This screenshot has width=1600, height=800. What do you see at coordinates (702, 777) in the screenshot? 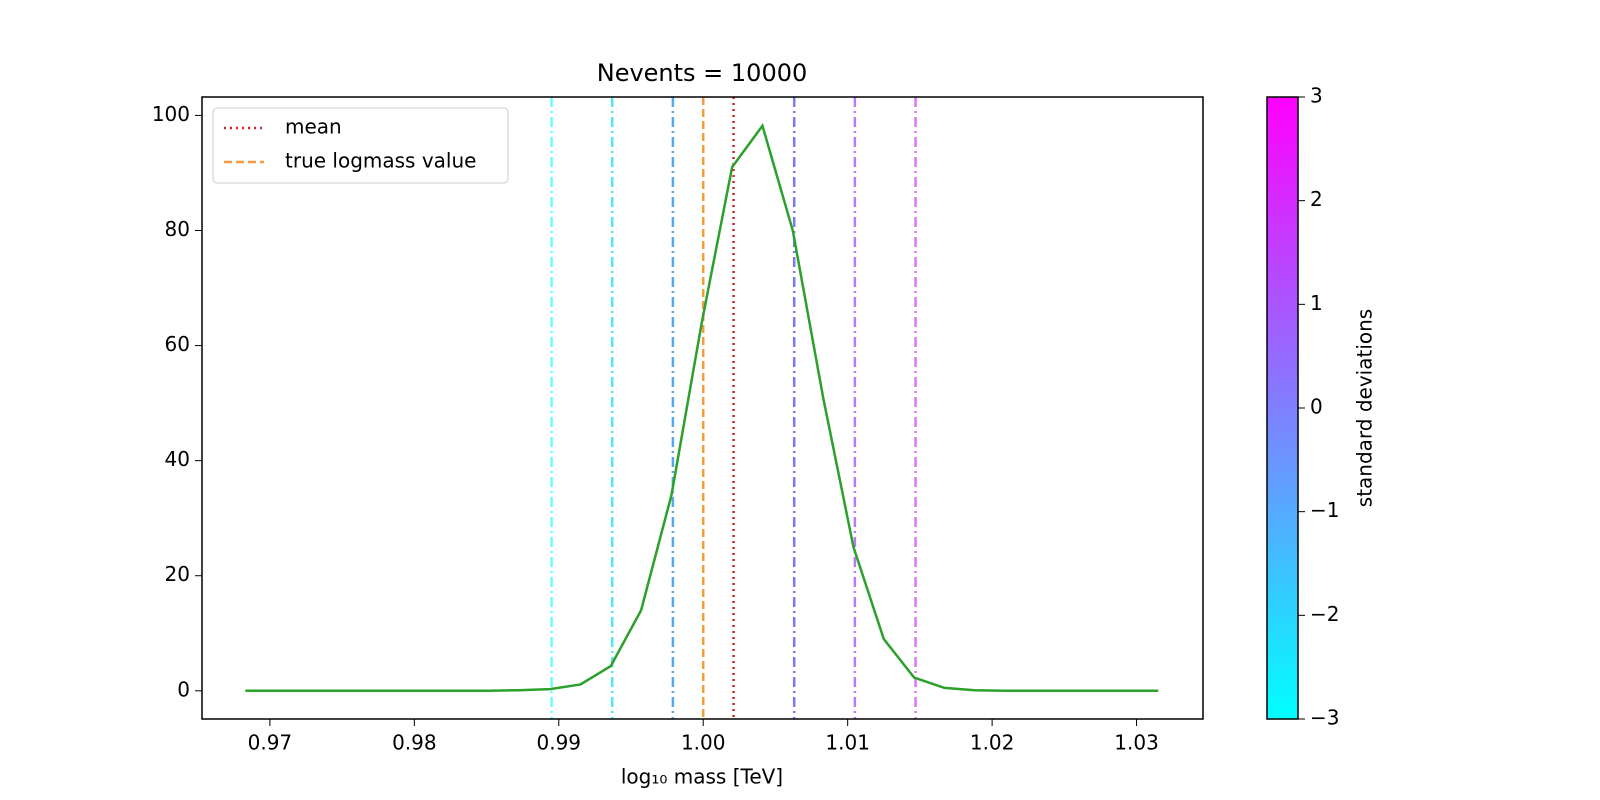
I see `x-axis-label: log₁₀ mass [TeV]` at bounding box center [702, 777].